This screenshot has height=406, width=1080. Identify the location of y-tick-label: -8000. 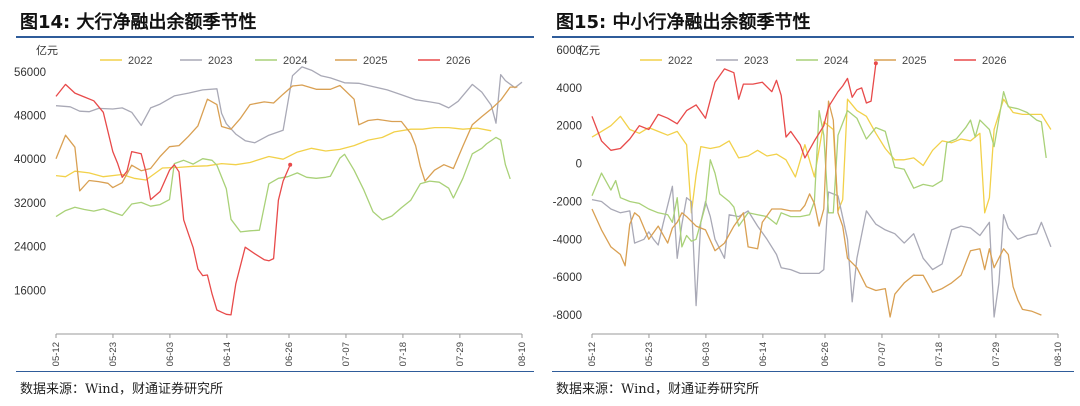
(567, 316).